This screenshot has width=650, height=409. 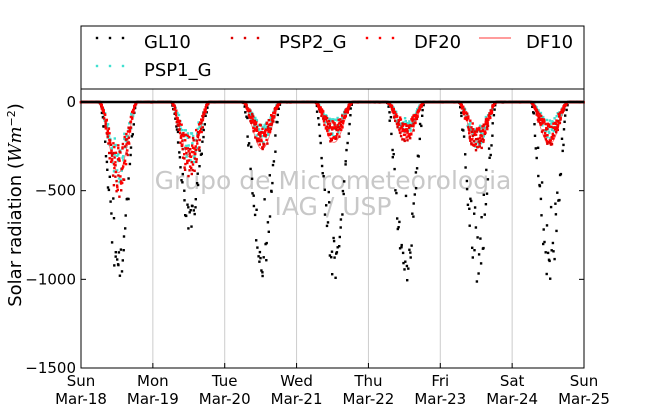 What do you see at coordinates (333, 180) in the screenshot?
I see `watermark-line-1: Grupo de Micrometeorologia` at bounding box center [333, 180].